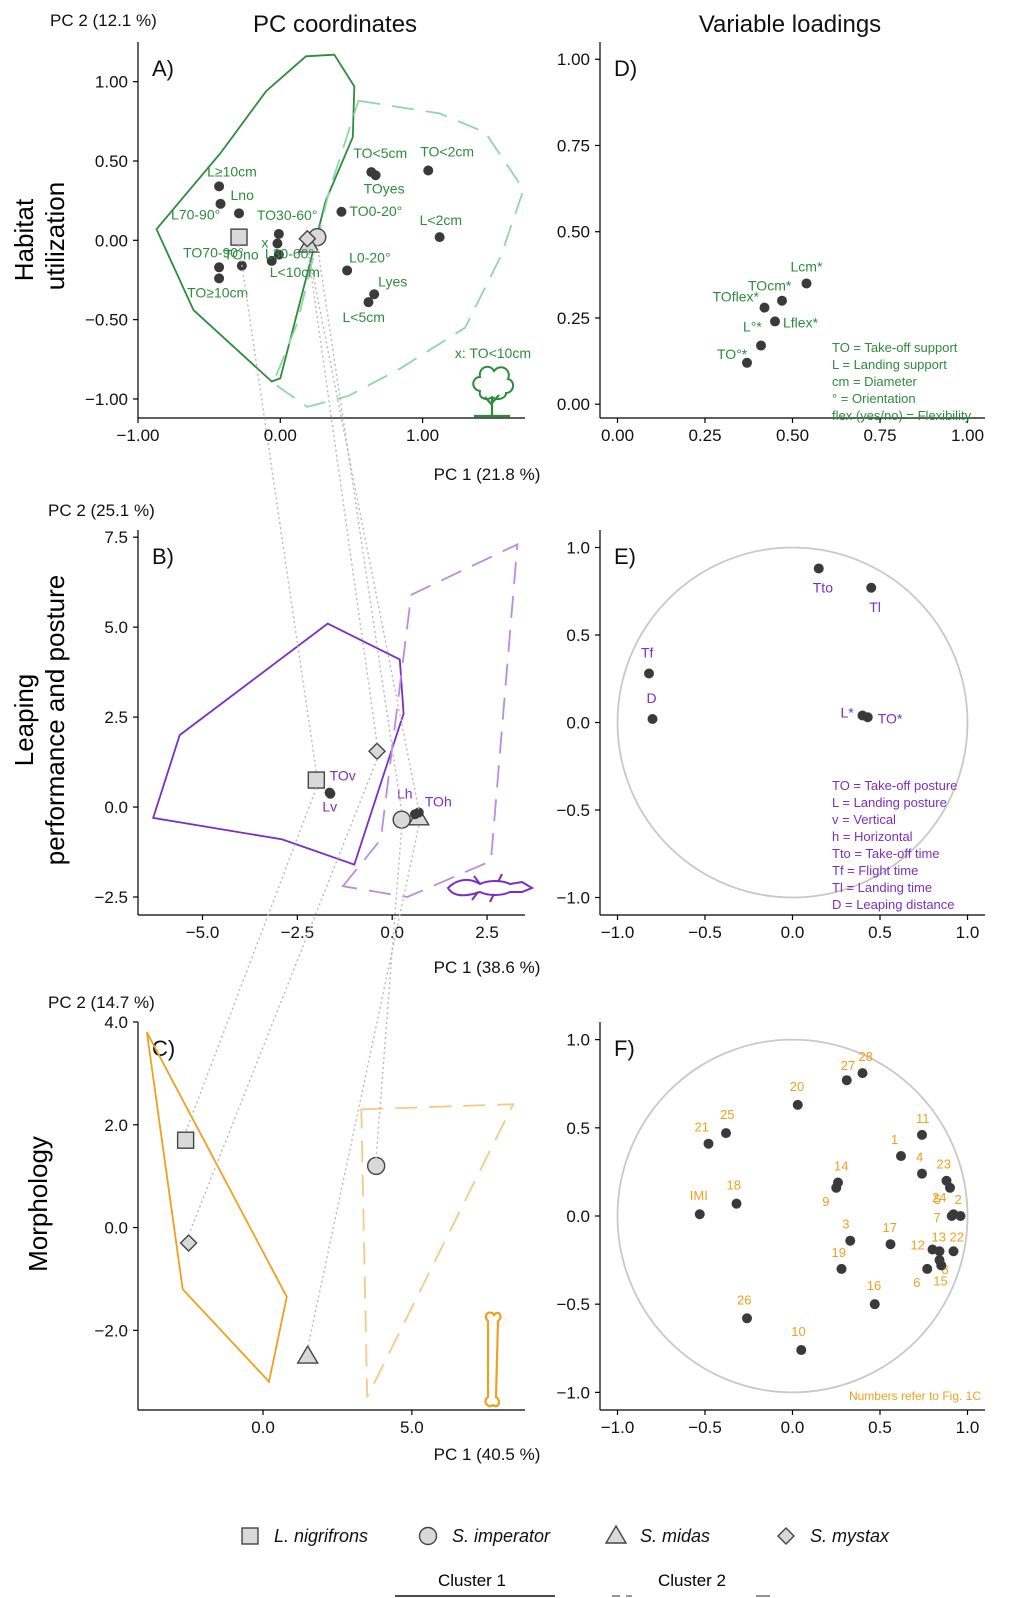  What do you see at coordinates (839, 1252) in the screenshot?
I see `point-label: 19` at bounding box center [839, 1252].